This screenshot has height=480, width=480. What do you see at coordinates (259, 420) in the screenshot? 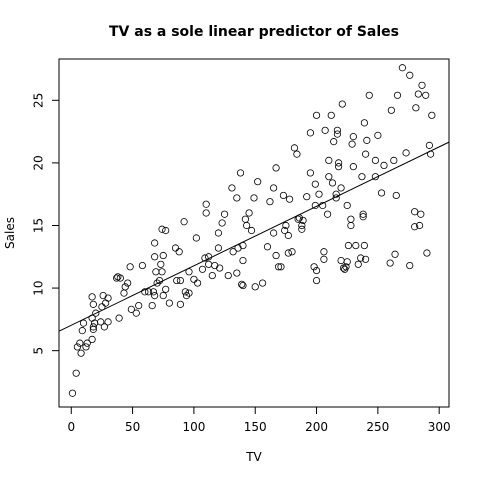
I see `x-axis: 0 50 100 150 200 250 300` at bounding box center [259, 420].